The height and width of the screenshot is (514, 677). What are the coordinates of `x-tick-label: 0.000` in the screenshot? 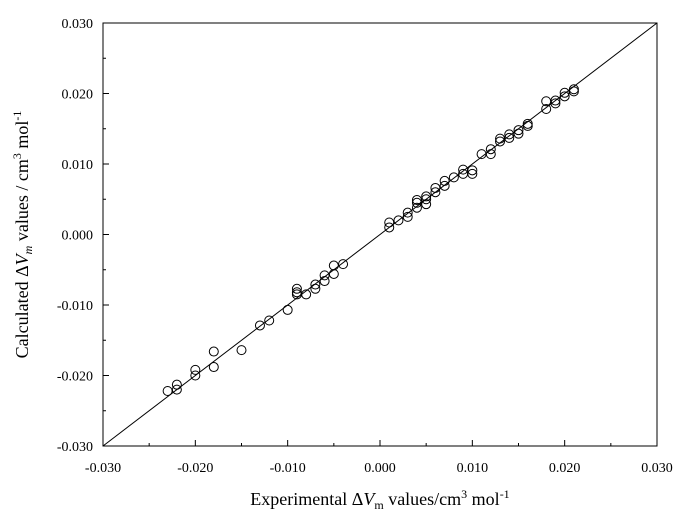 It's located at (380, 468).